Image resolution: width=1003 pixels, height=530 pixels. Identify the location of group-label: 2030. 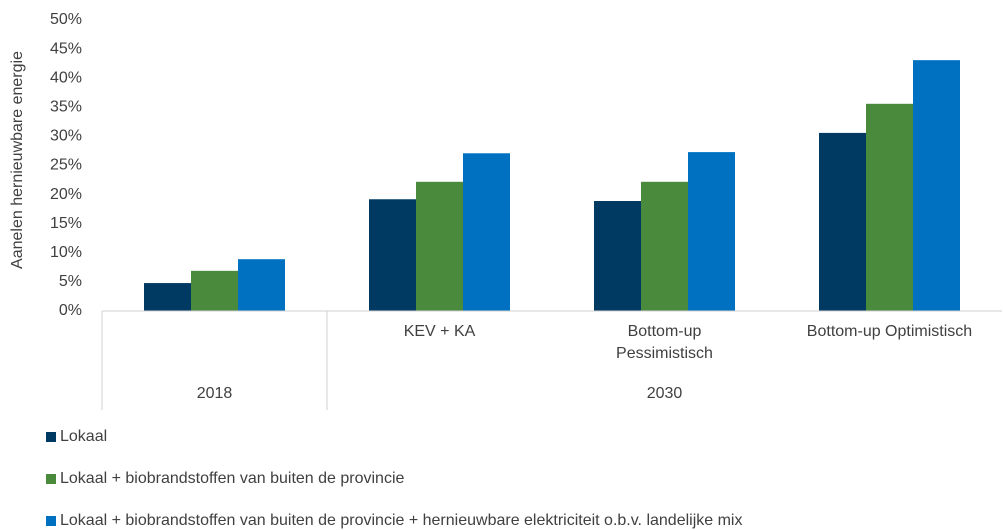
(665, 393).